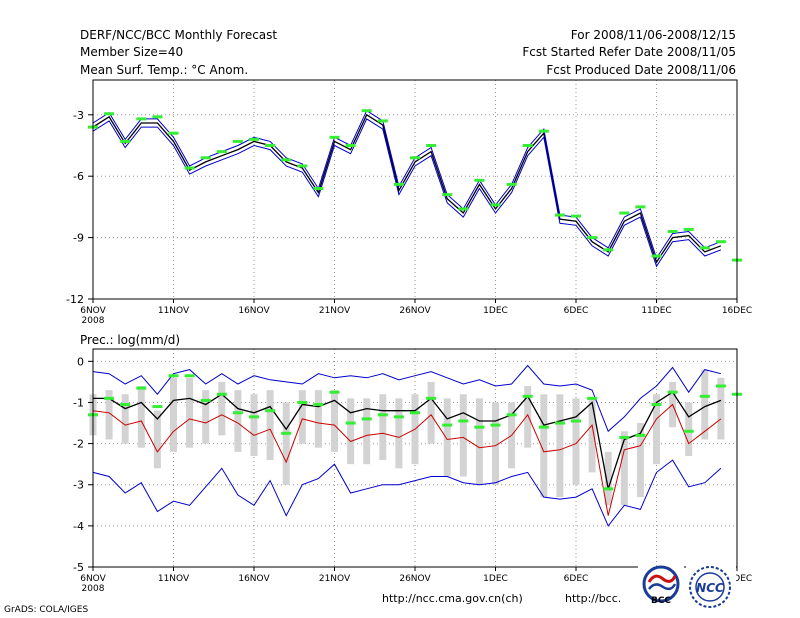  What do you see at coordinates (78, 176) in the screenshot?
I see `y-tick-label: -6` at bounding box center [78, 176].